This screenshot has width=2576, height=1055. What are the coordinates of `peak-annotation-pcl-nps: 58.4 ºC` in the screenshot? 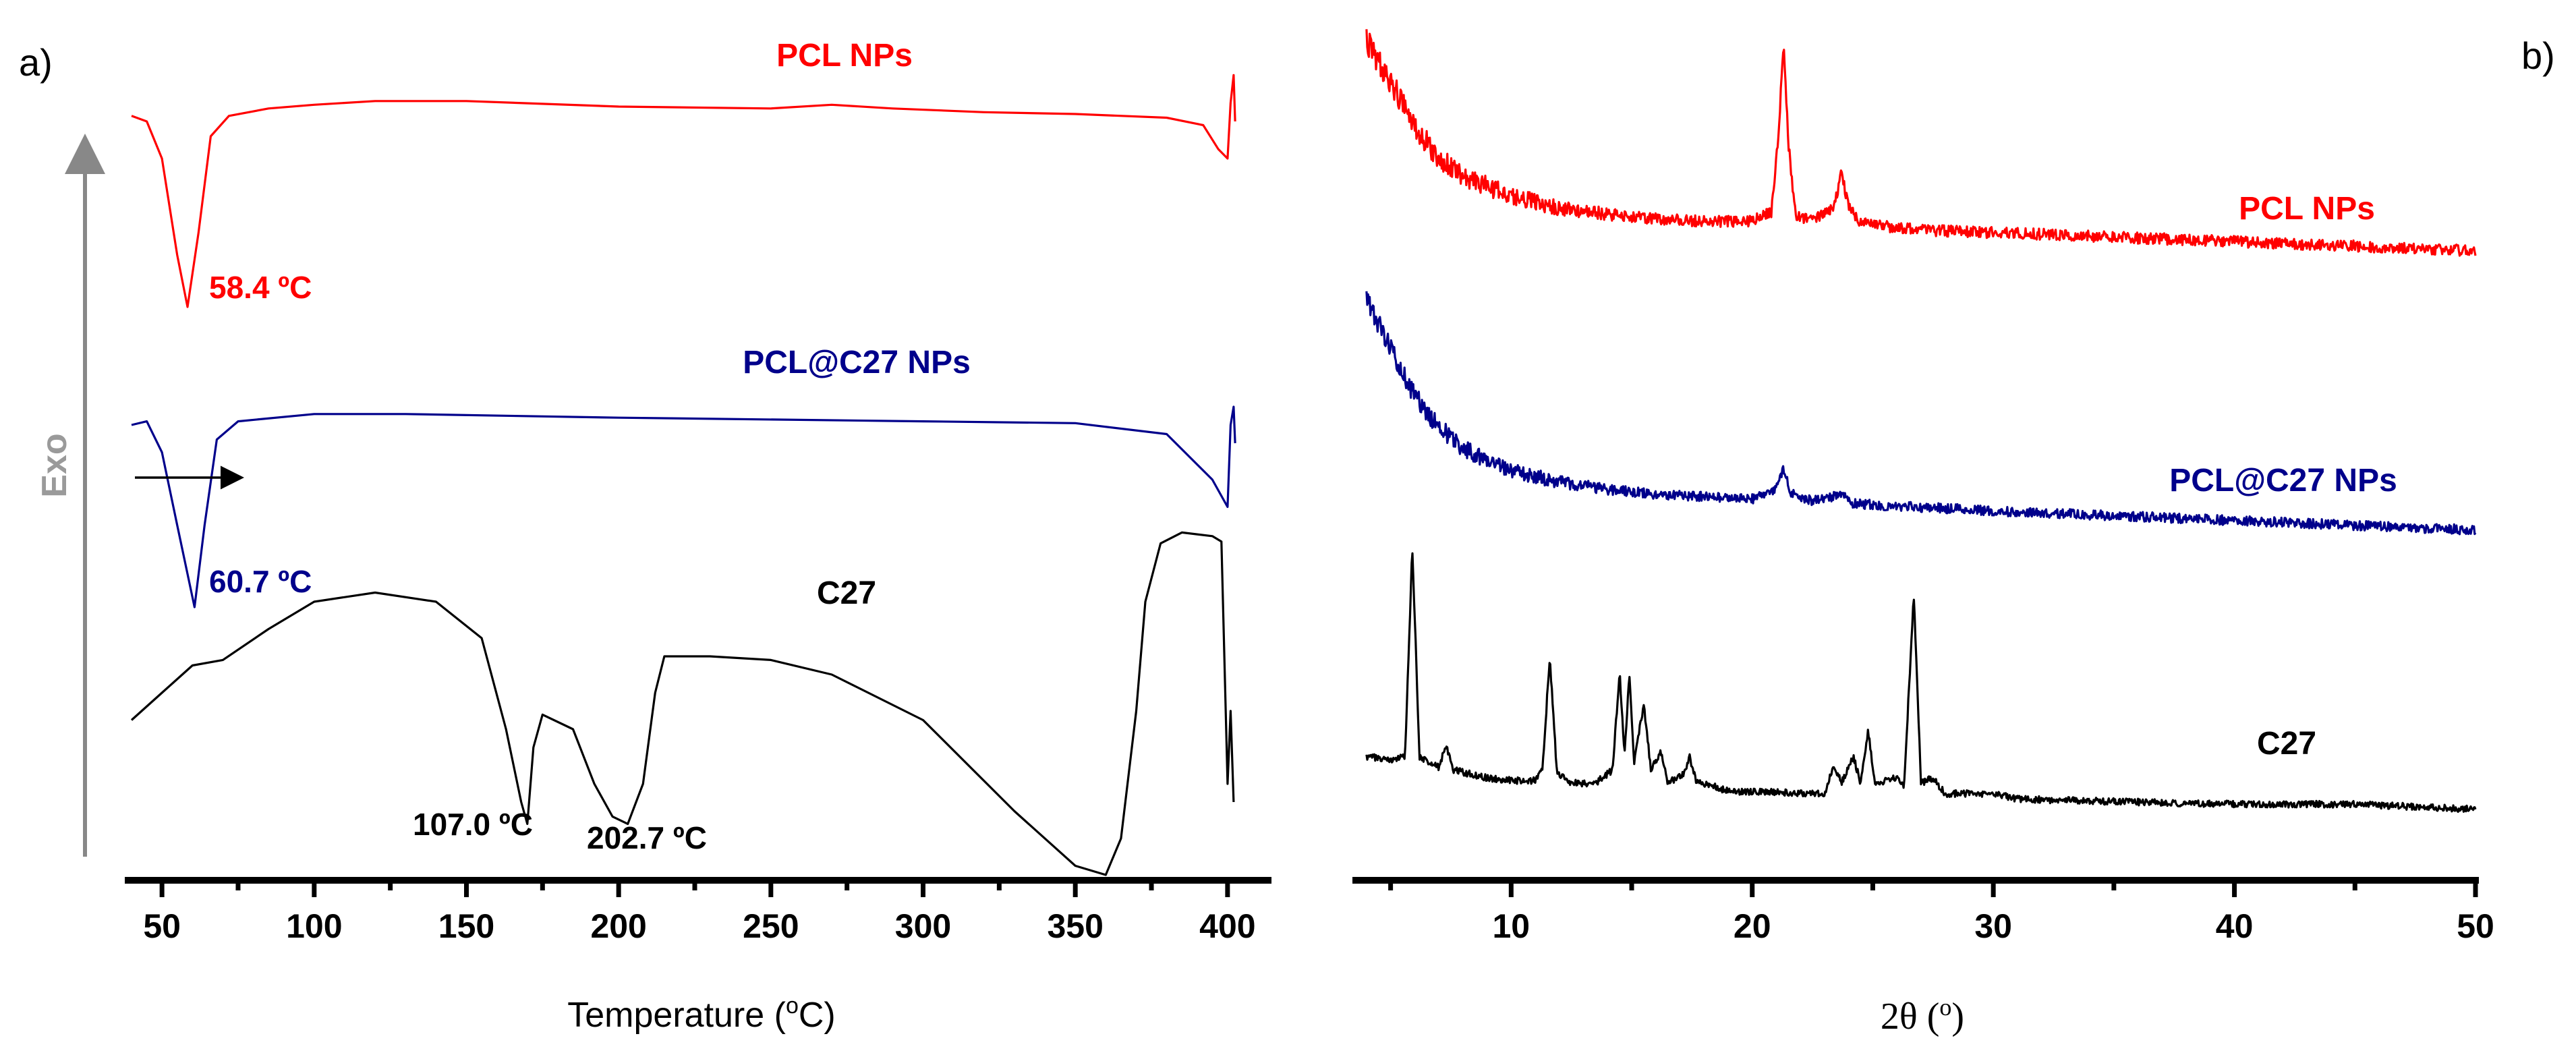 It's located at (260, 287).